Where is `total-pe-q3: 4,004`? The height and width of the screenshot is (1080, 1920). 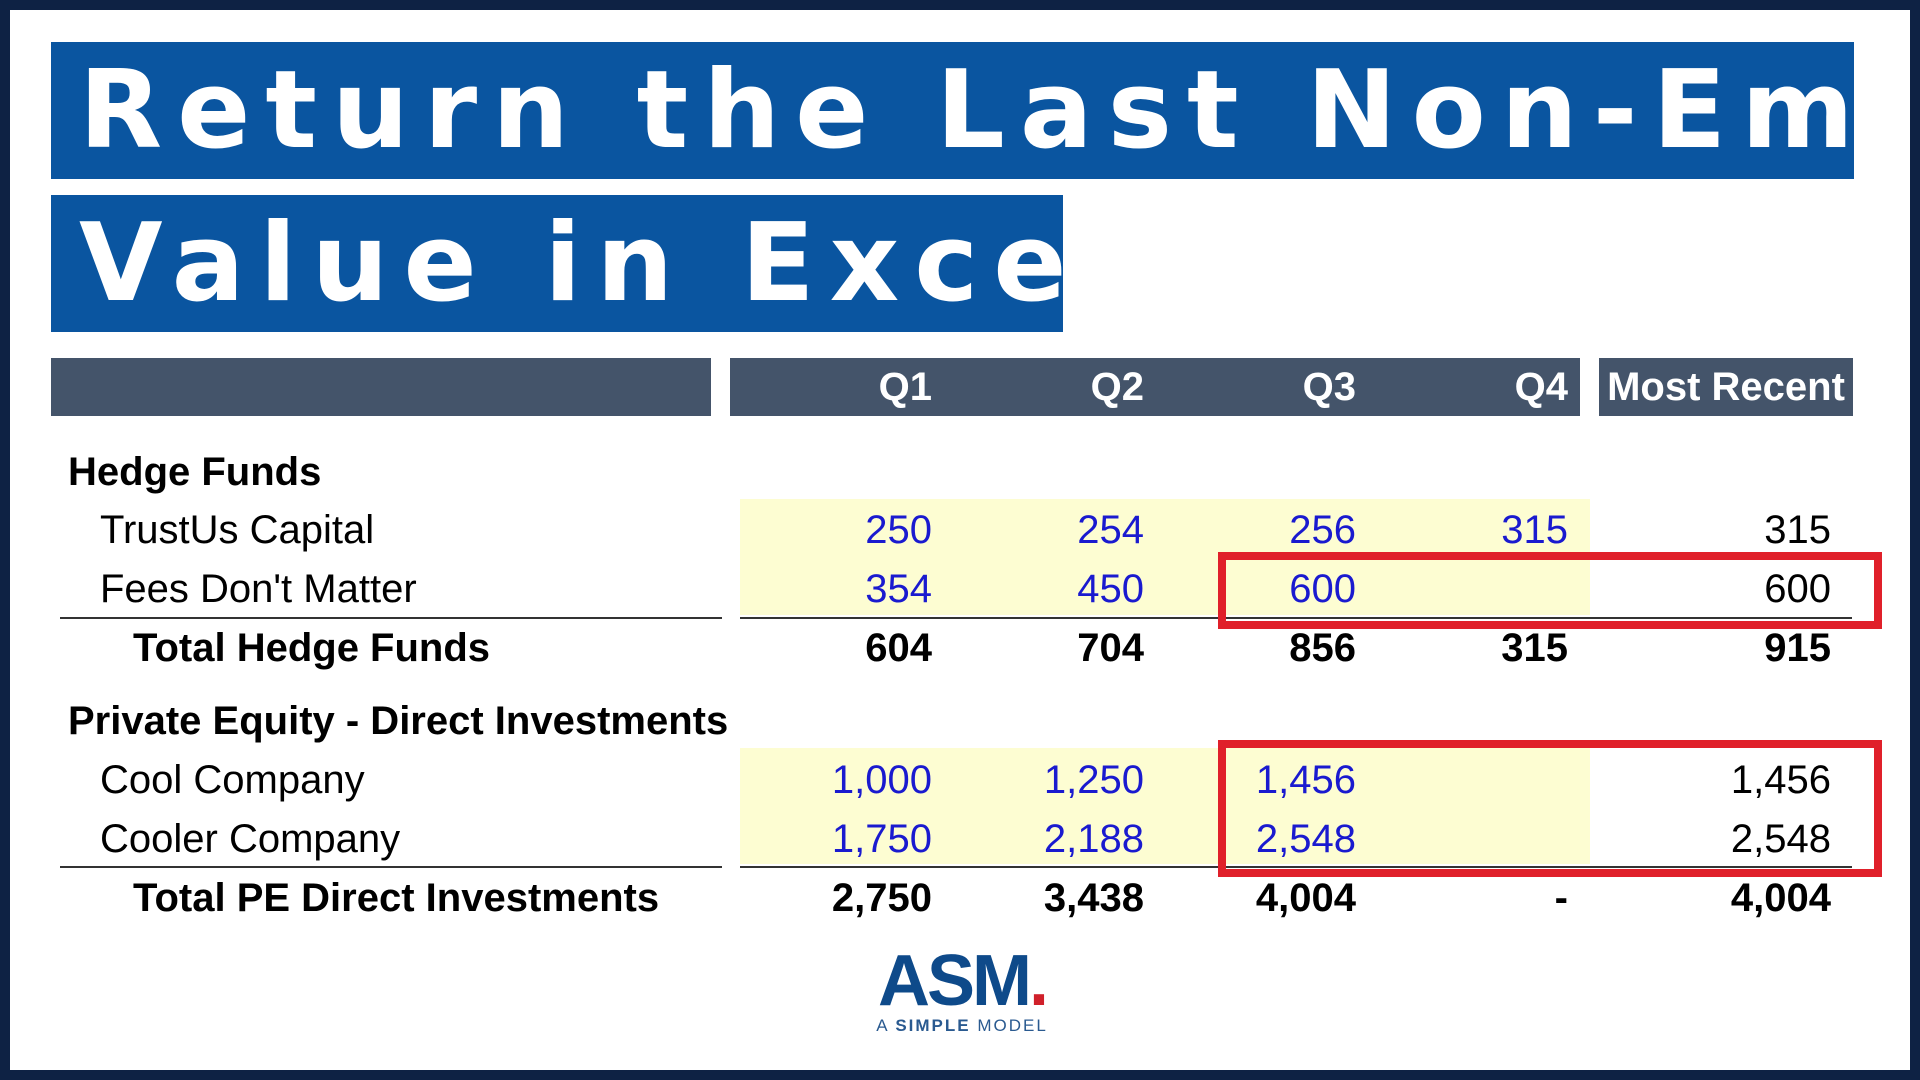 total-pe-q3: 4,004 is located at coordinates (1305, 898).